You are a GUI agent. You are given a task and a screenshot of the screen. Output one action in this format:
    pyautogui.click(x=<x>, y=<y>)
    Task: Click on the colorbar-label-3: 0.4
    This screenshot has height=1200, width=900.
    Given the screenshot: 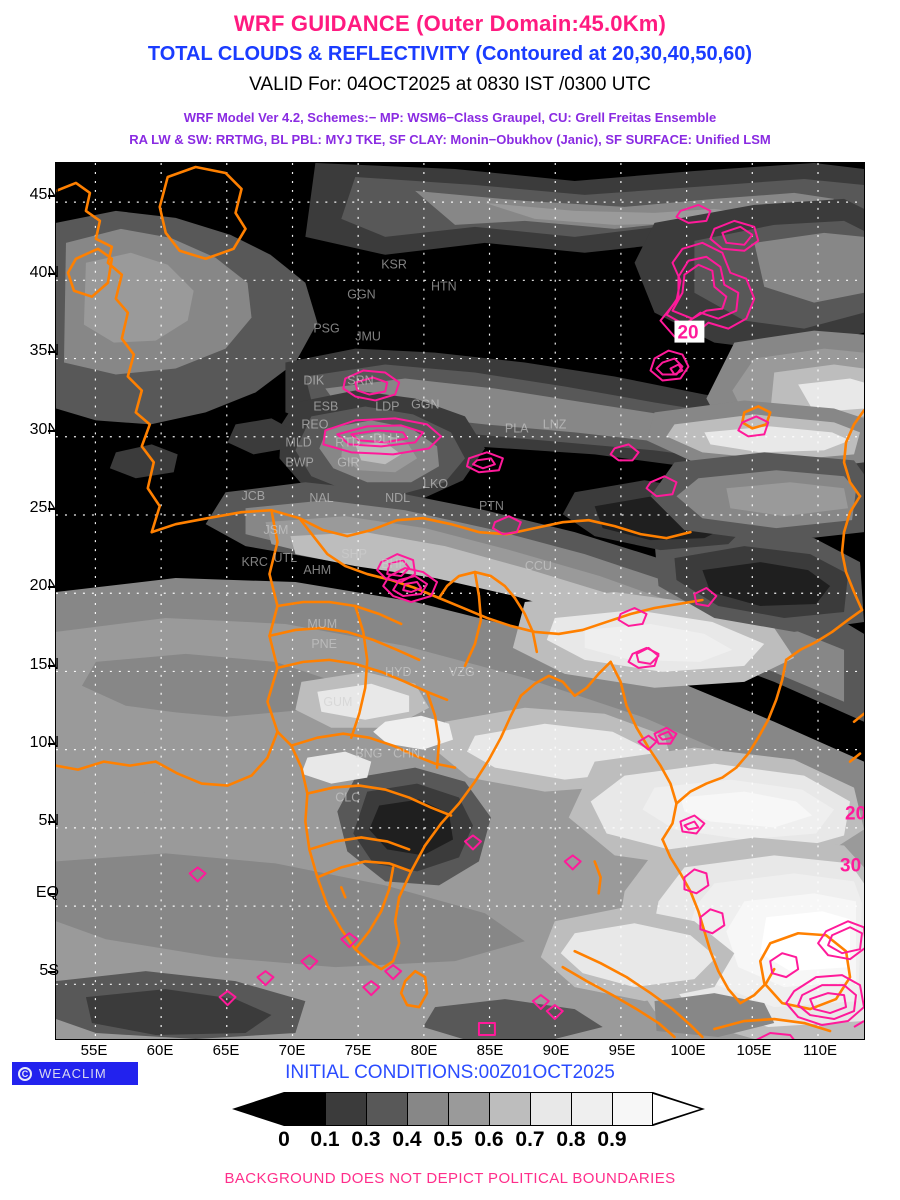 What is the action you would take?
    pyautogui.click(x=407, y=1139)
    